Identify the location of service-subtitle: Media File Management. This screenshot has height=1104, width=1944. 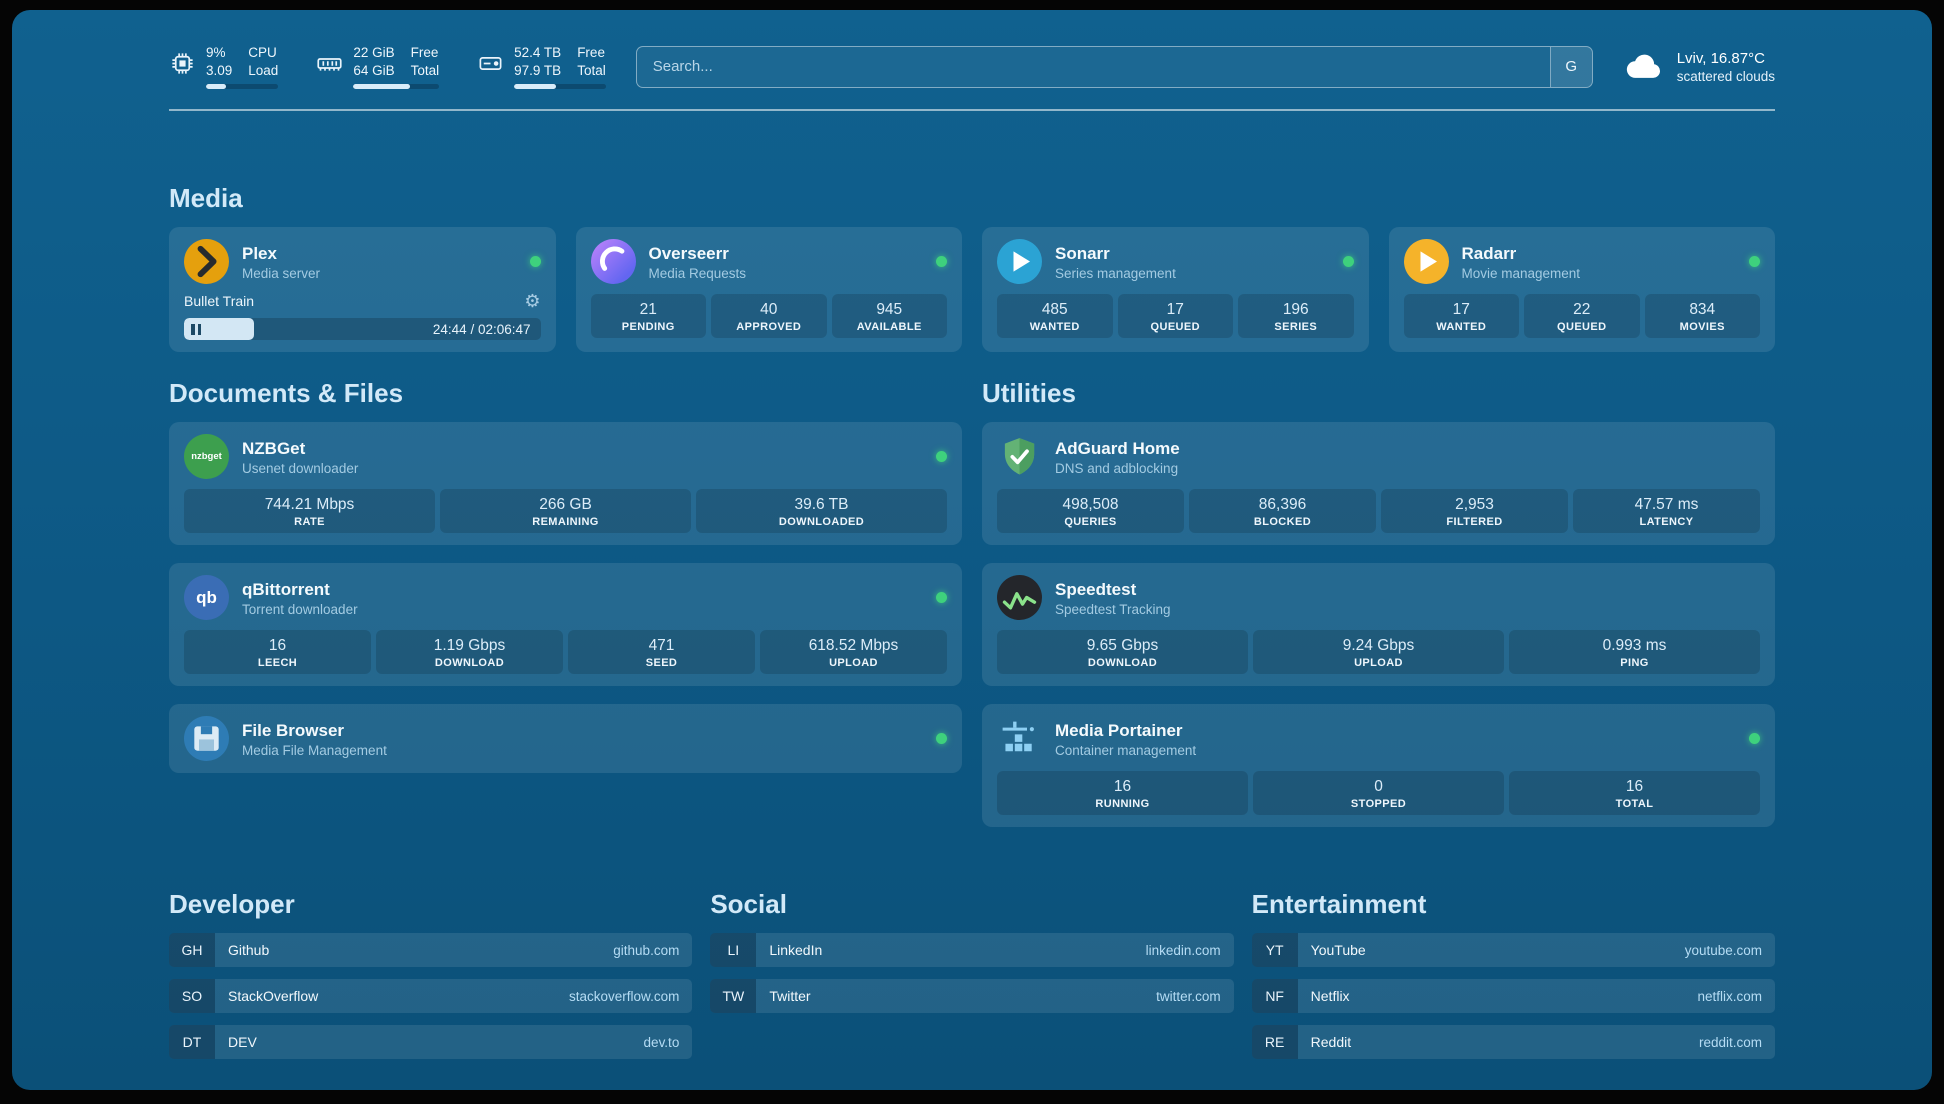
(314, 750).